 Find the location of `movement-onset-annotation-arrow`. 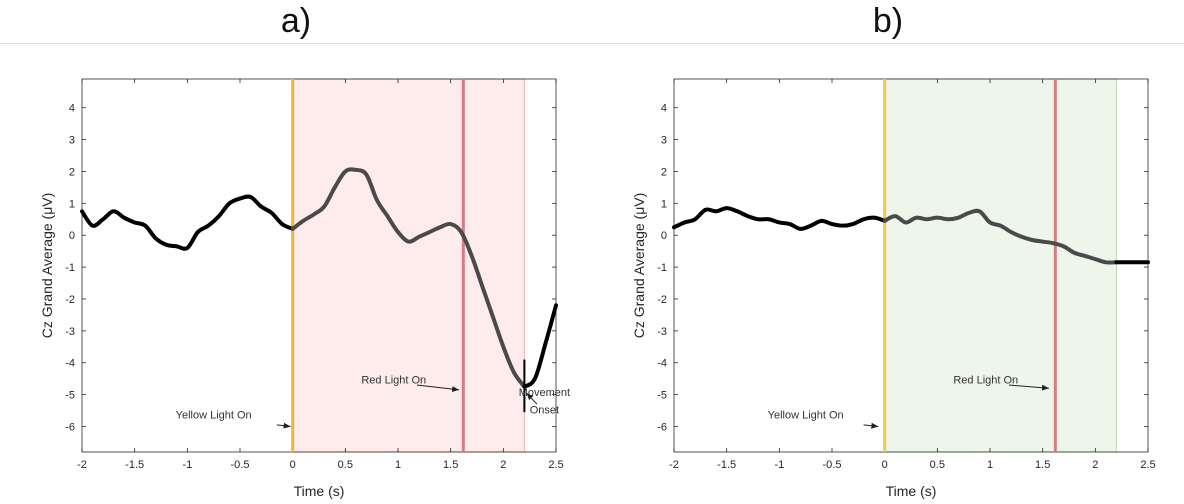

movement-onset-annotation-arrow is located at coordinates (532, 398).